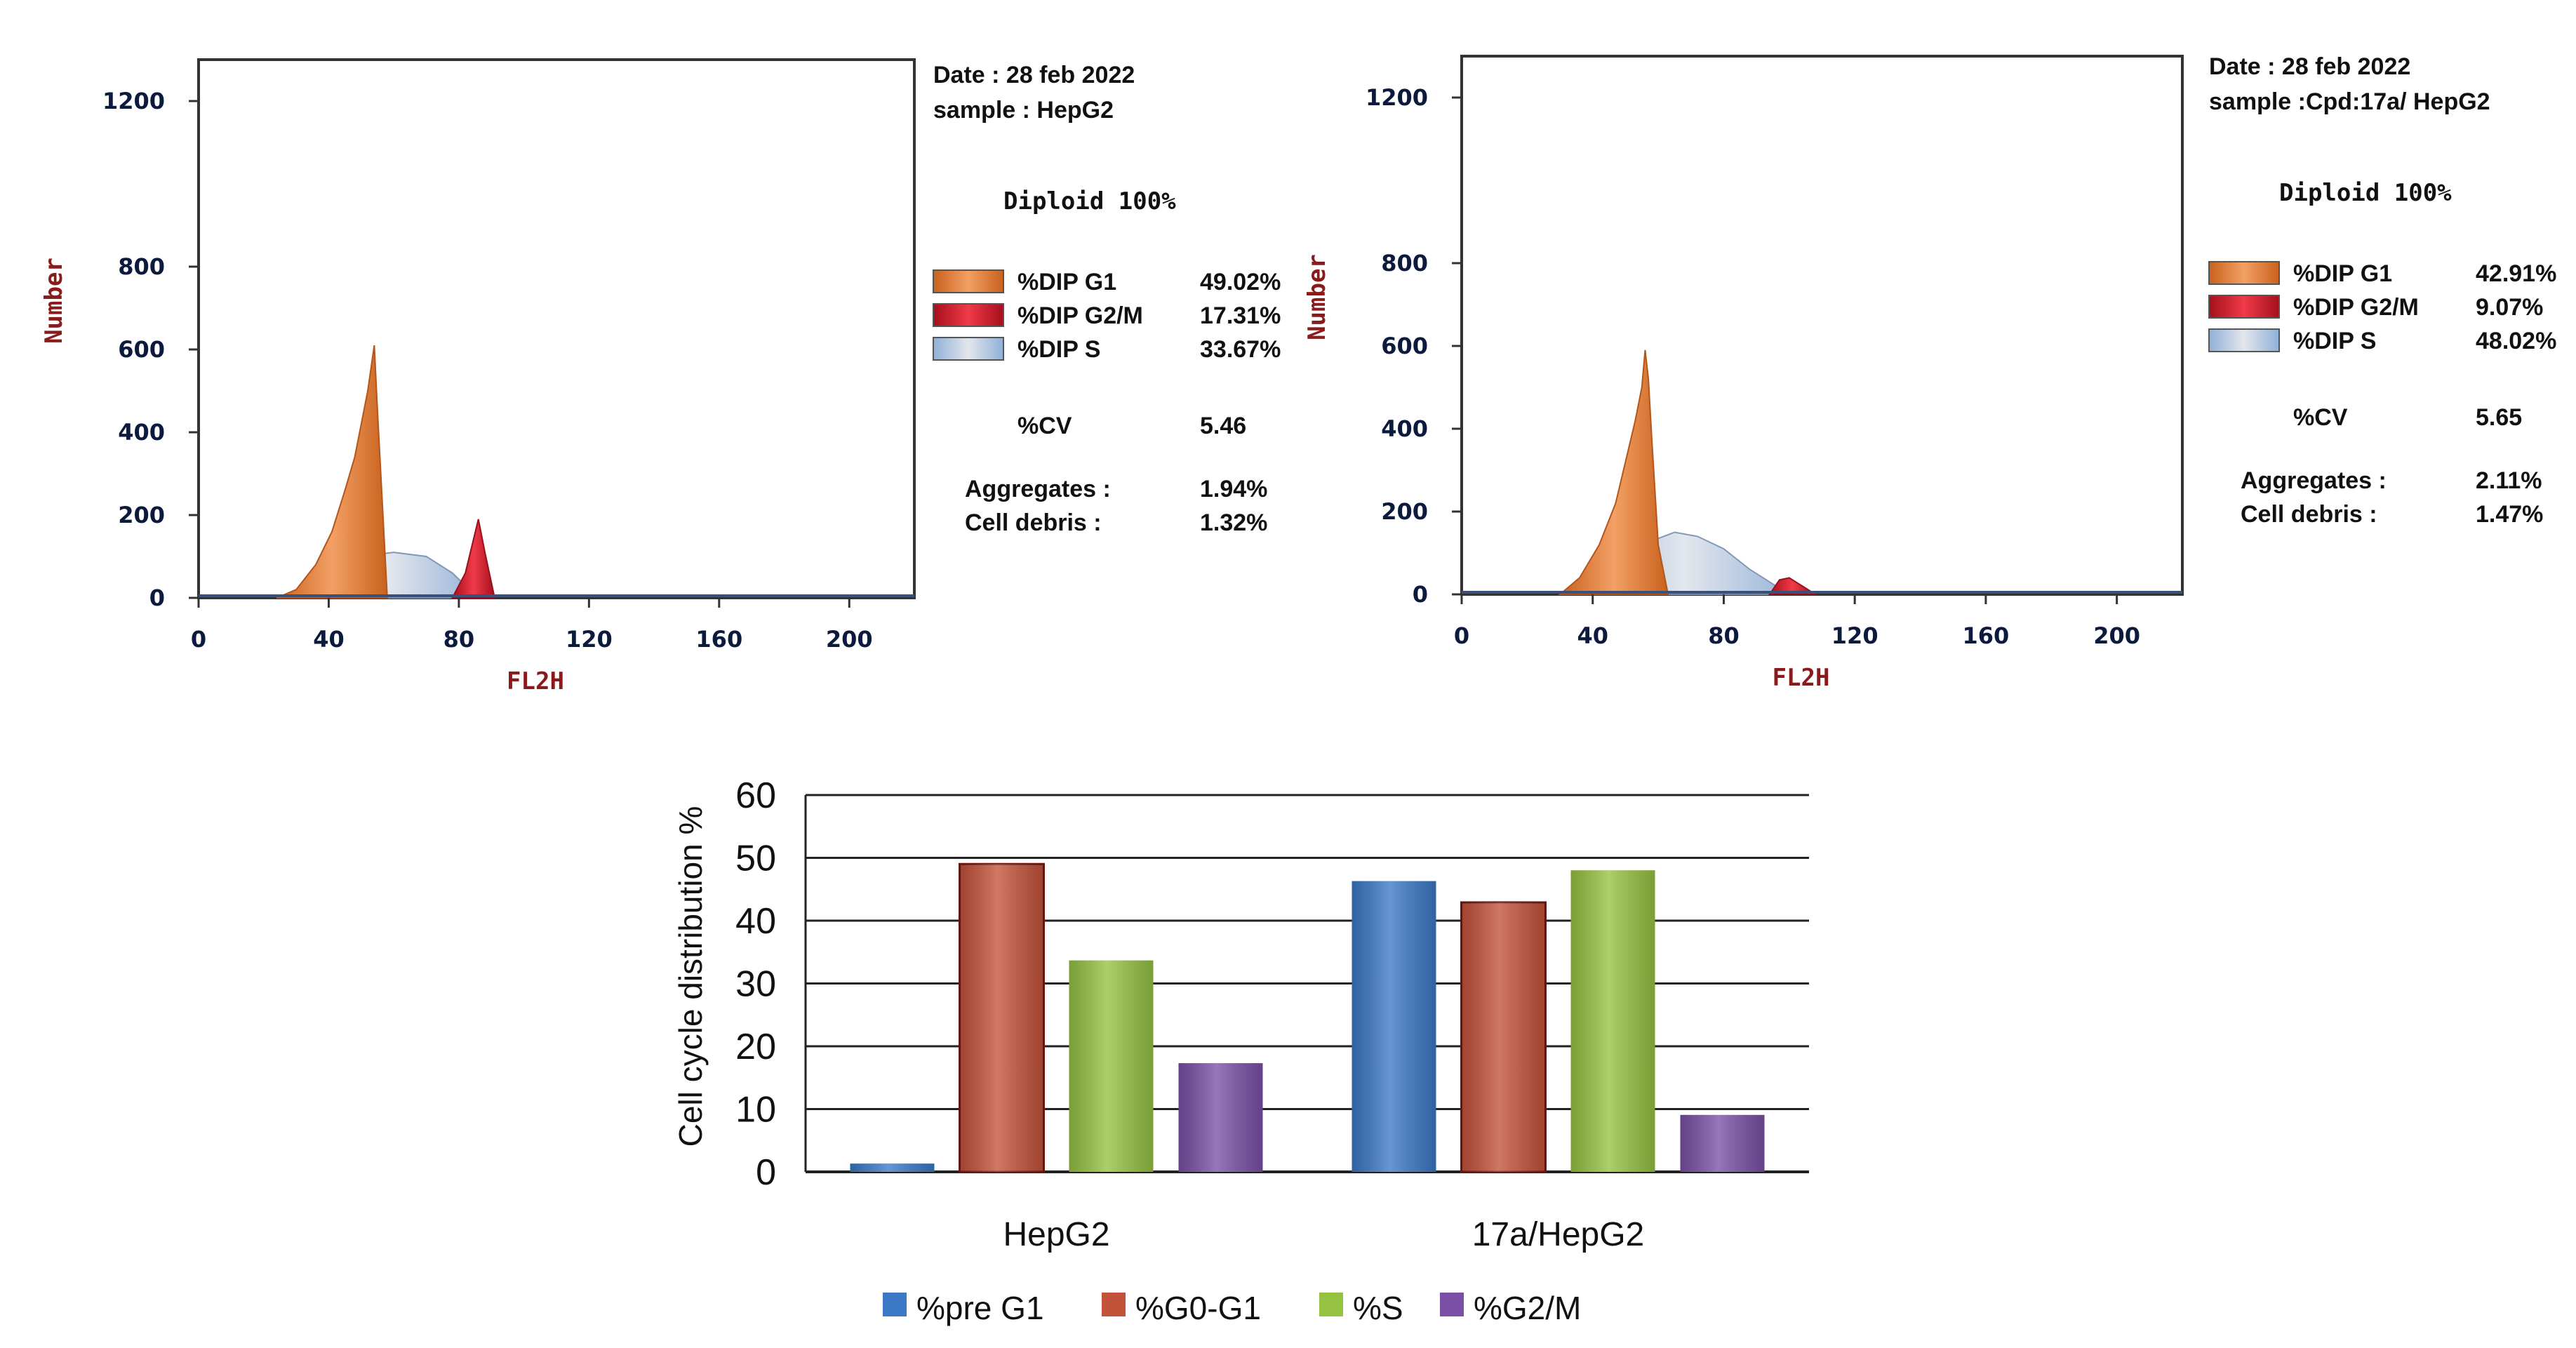 The width and height of the screenshot is (2576, 1348). I want to click on bar-y-tick-label: 60, so click(756, 796).